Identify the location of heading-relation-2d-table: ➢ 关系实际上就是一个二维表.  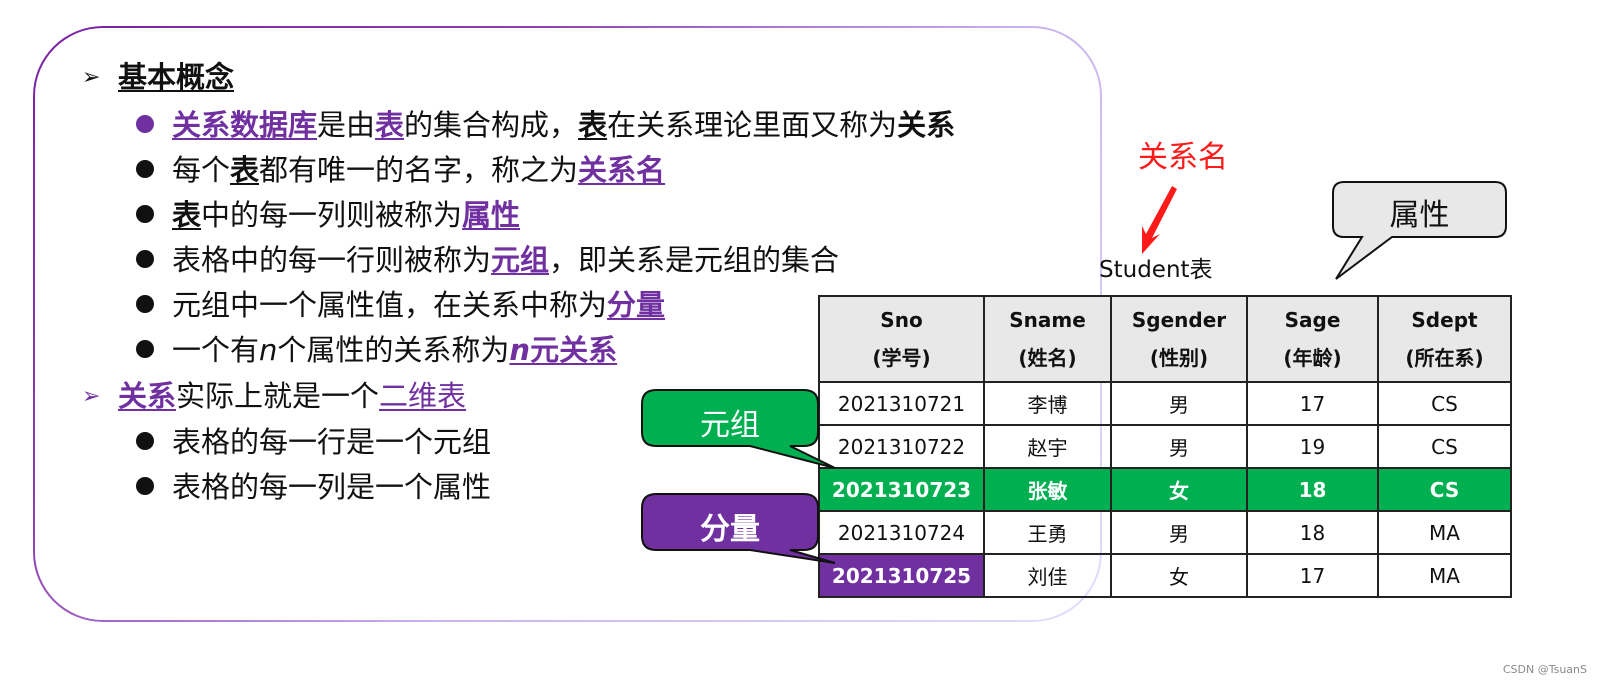
(274, 396).